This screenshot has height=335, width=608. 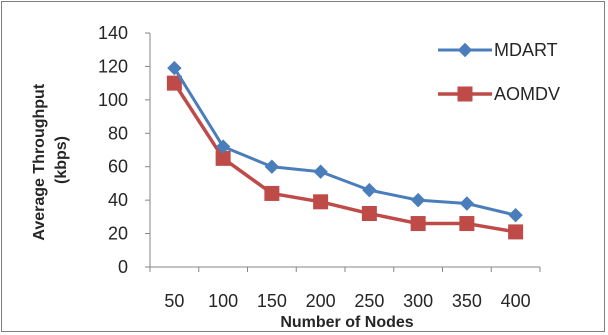 I want to click on y-tick-label: 20, so click(x=118, y=234).